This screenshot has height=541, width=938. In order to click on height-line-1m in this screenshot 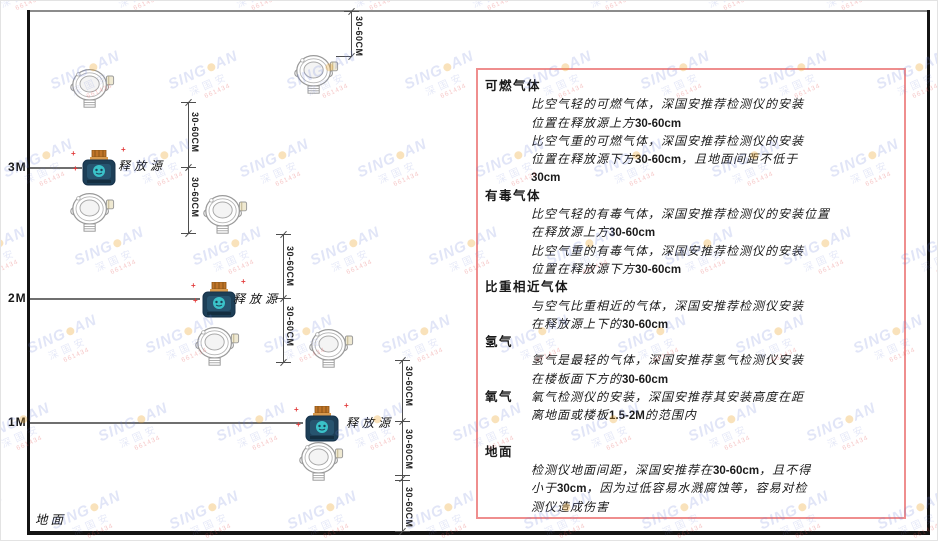, I will do `click(166, 423)`.